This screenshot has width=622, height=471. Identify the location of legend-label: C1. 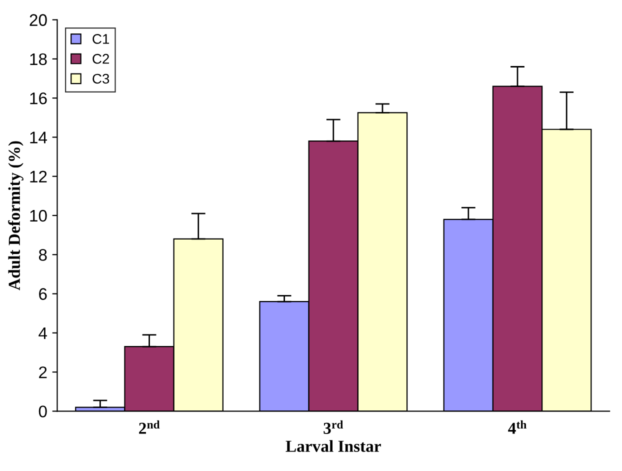
(101, 39).